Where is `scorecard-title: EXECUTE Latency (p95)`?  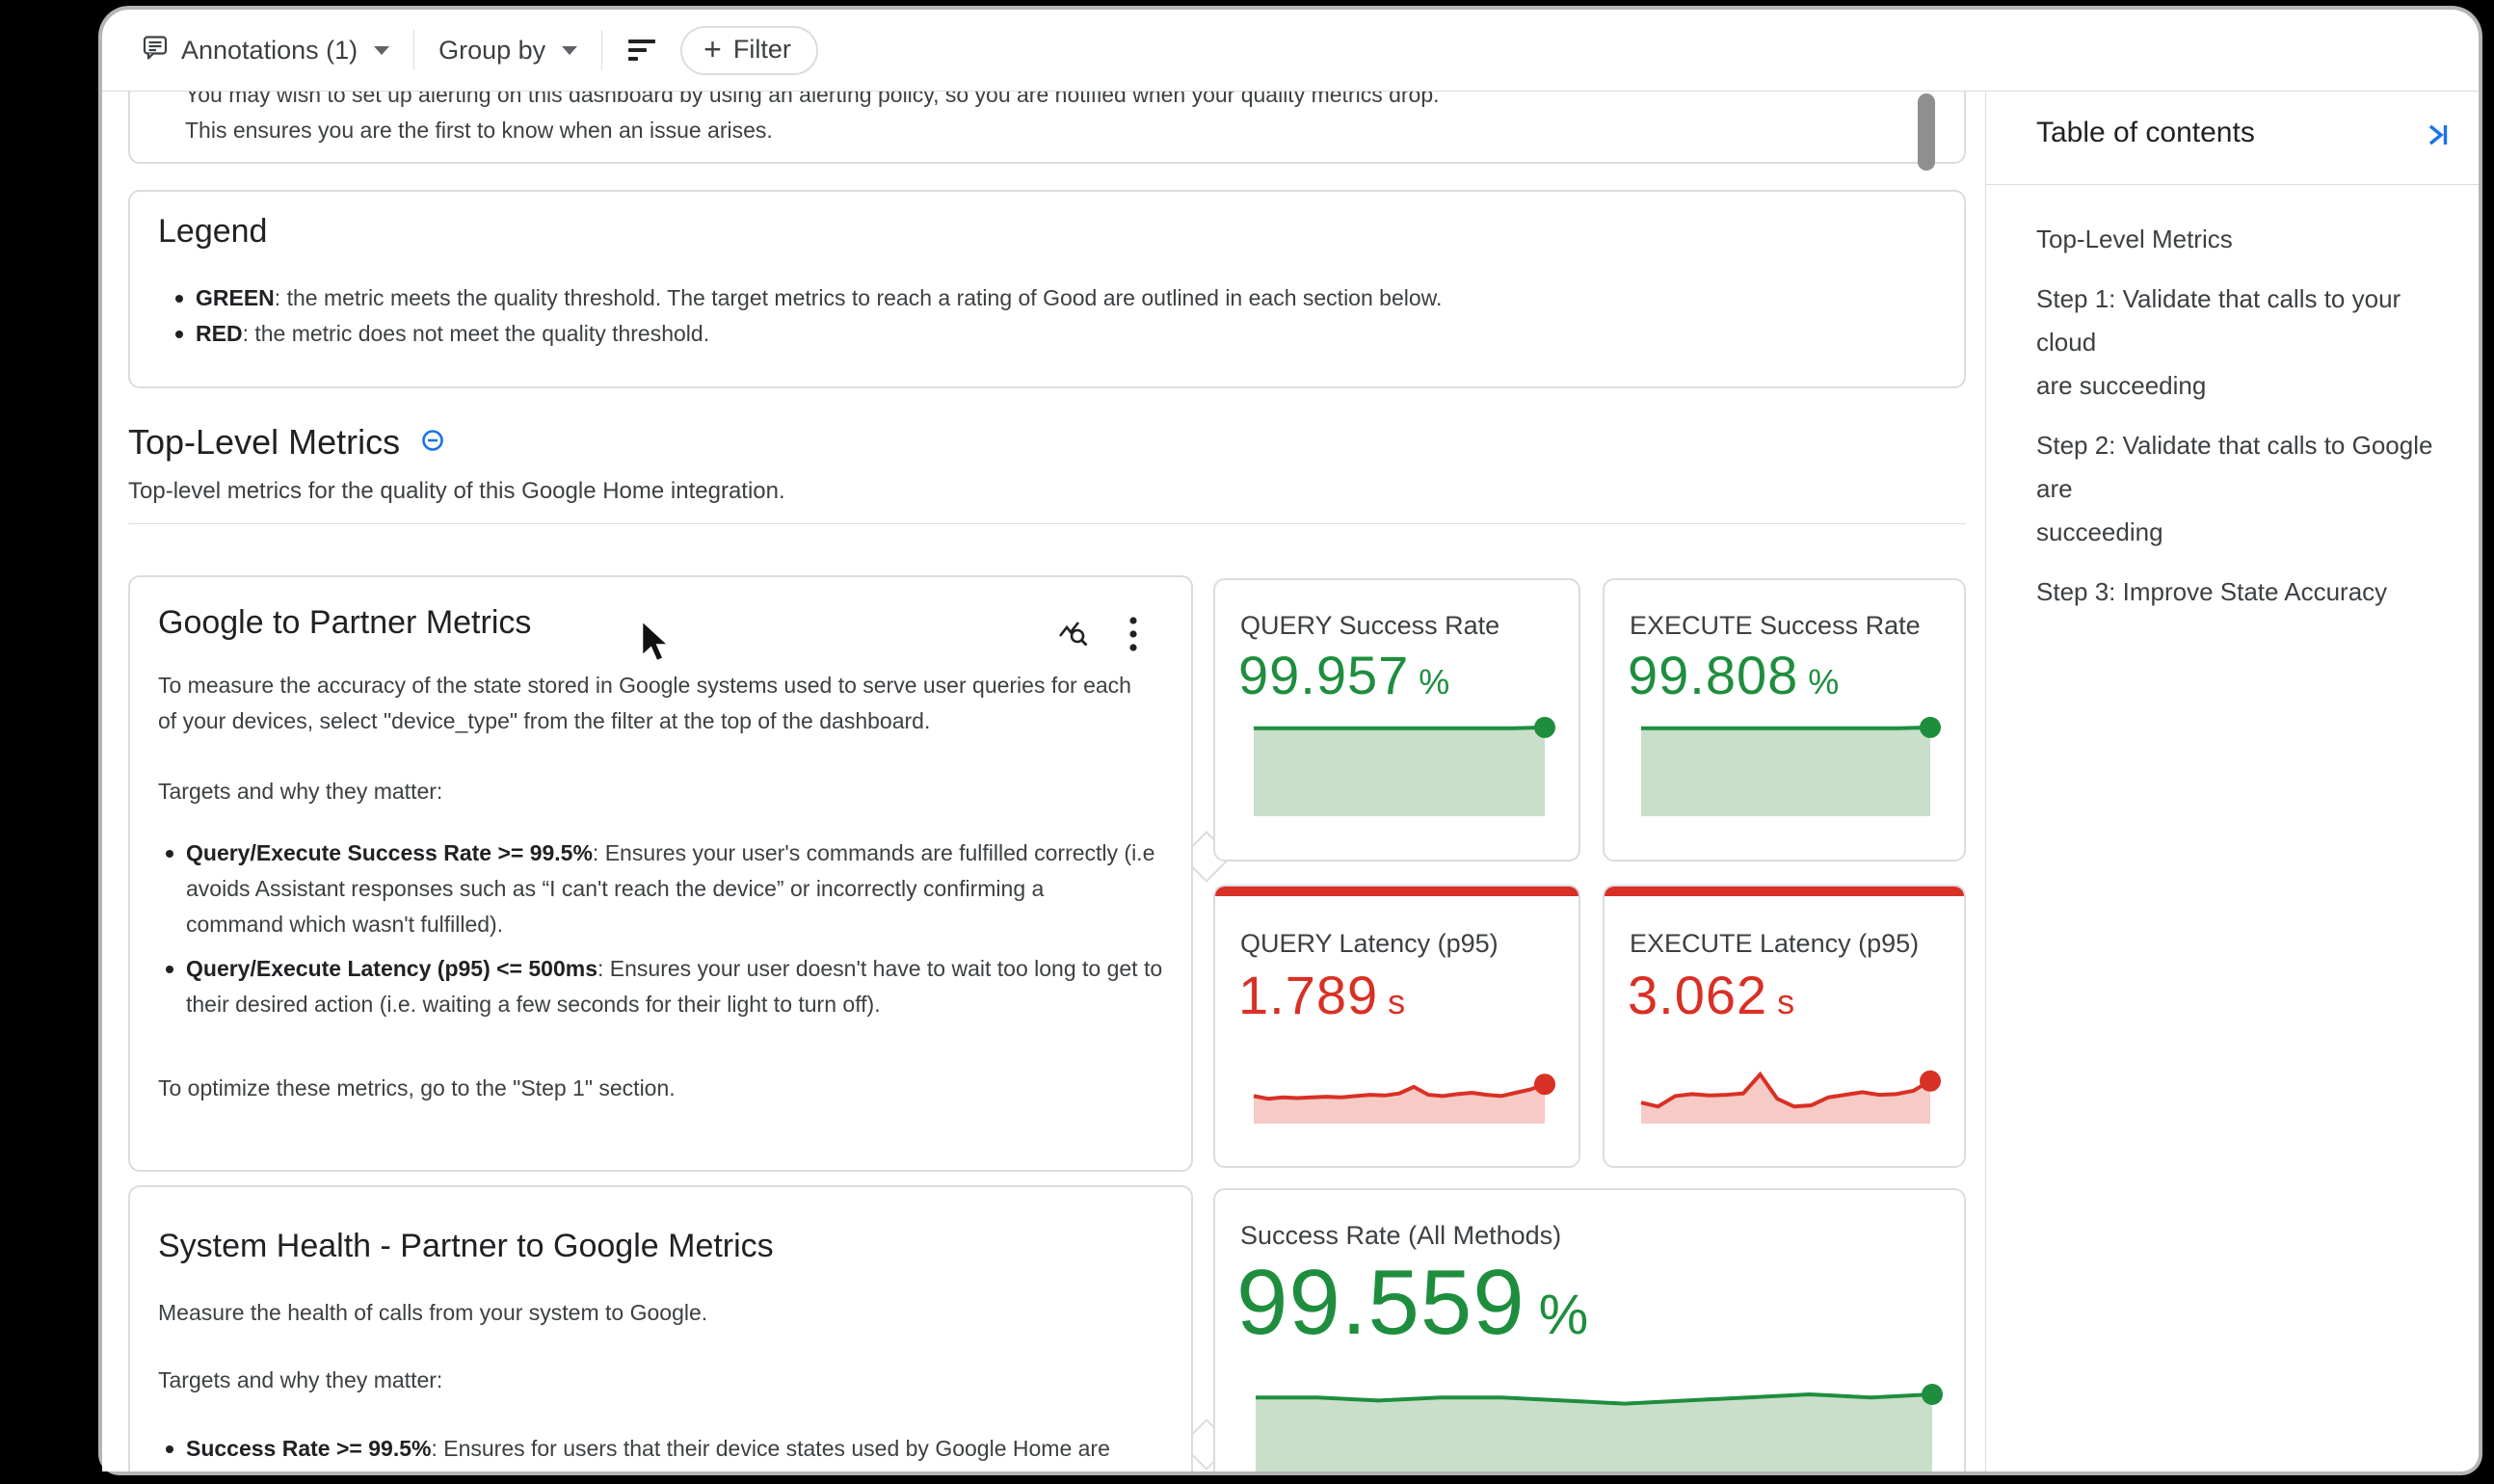 scorecard-title: EXECUTE Latency (p95) is located at coordinates (1775, 943).